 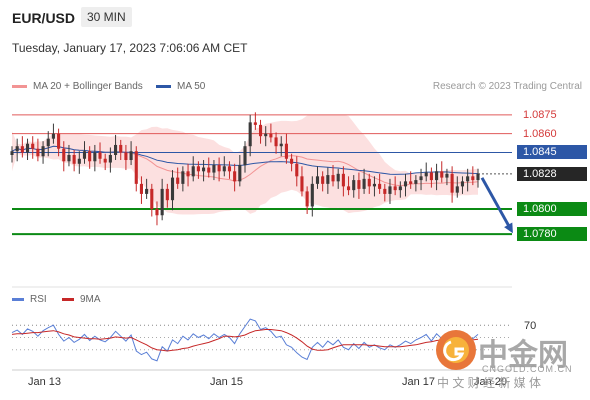 What do you see at coordinates (18, 299) in the screenshot?
I see `rsi-swatch` at bounding box center [18, 299].